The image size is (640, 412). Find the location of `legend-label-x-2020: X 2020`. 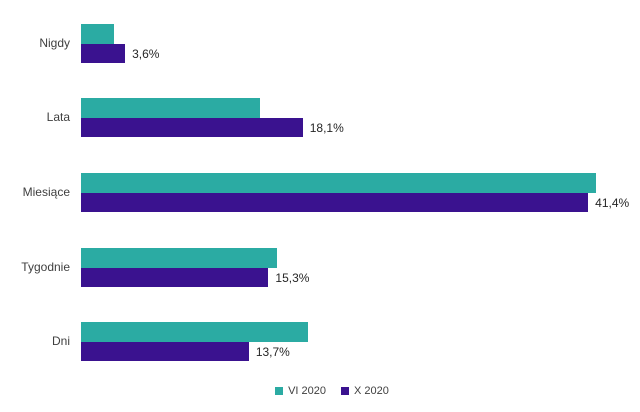

legend-label-x-2020: X 2020 is located at coordinates (371, 391).